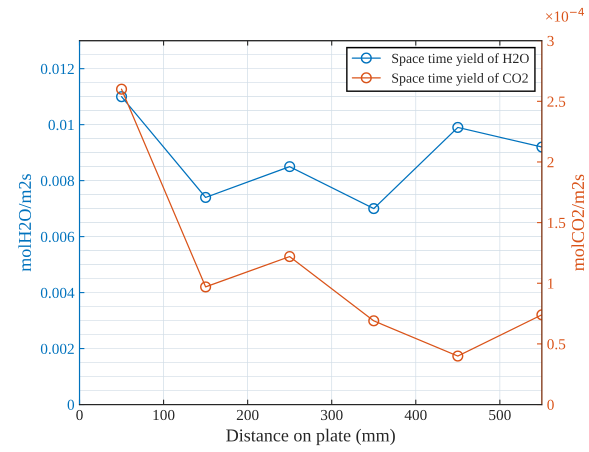 Image resolution: width=589 pixels, height=452 pixels. What do you see at coordinates (415, 415) in the screenshot?
I see `x-tick-label: 400` at bounding box center [415, 415].